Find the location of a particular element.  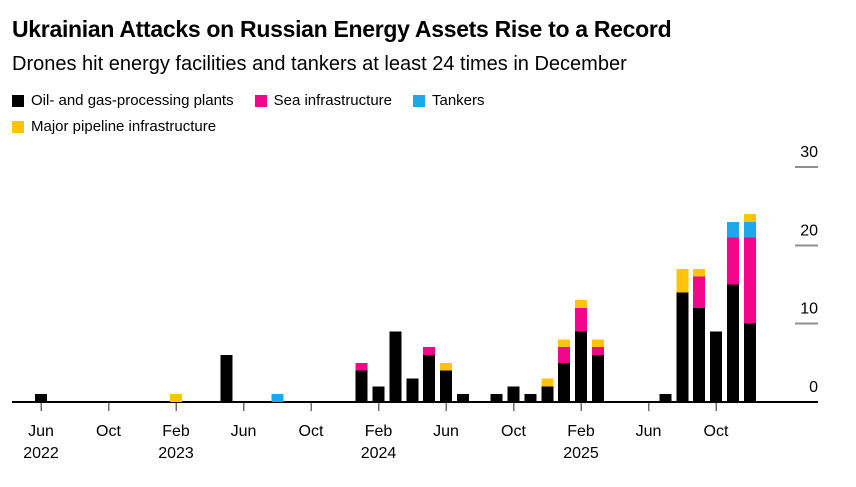

legend-label: Tankers is located at coordinates (458, 100).